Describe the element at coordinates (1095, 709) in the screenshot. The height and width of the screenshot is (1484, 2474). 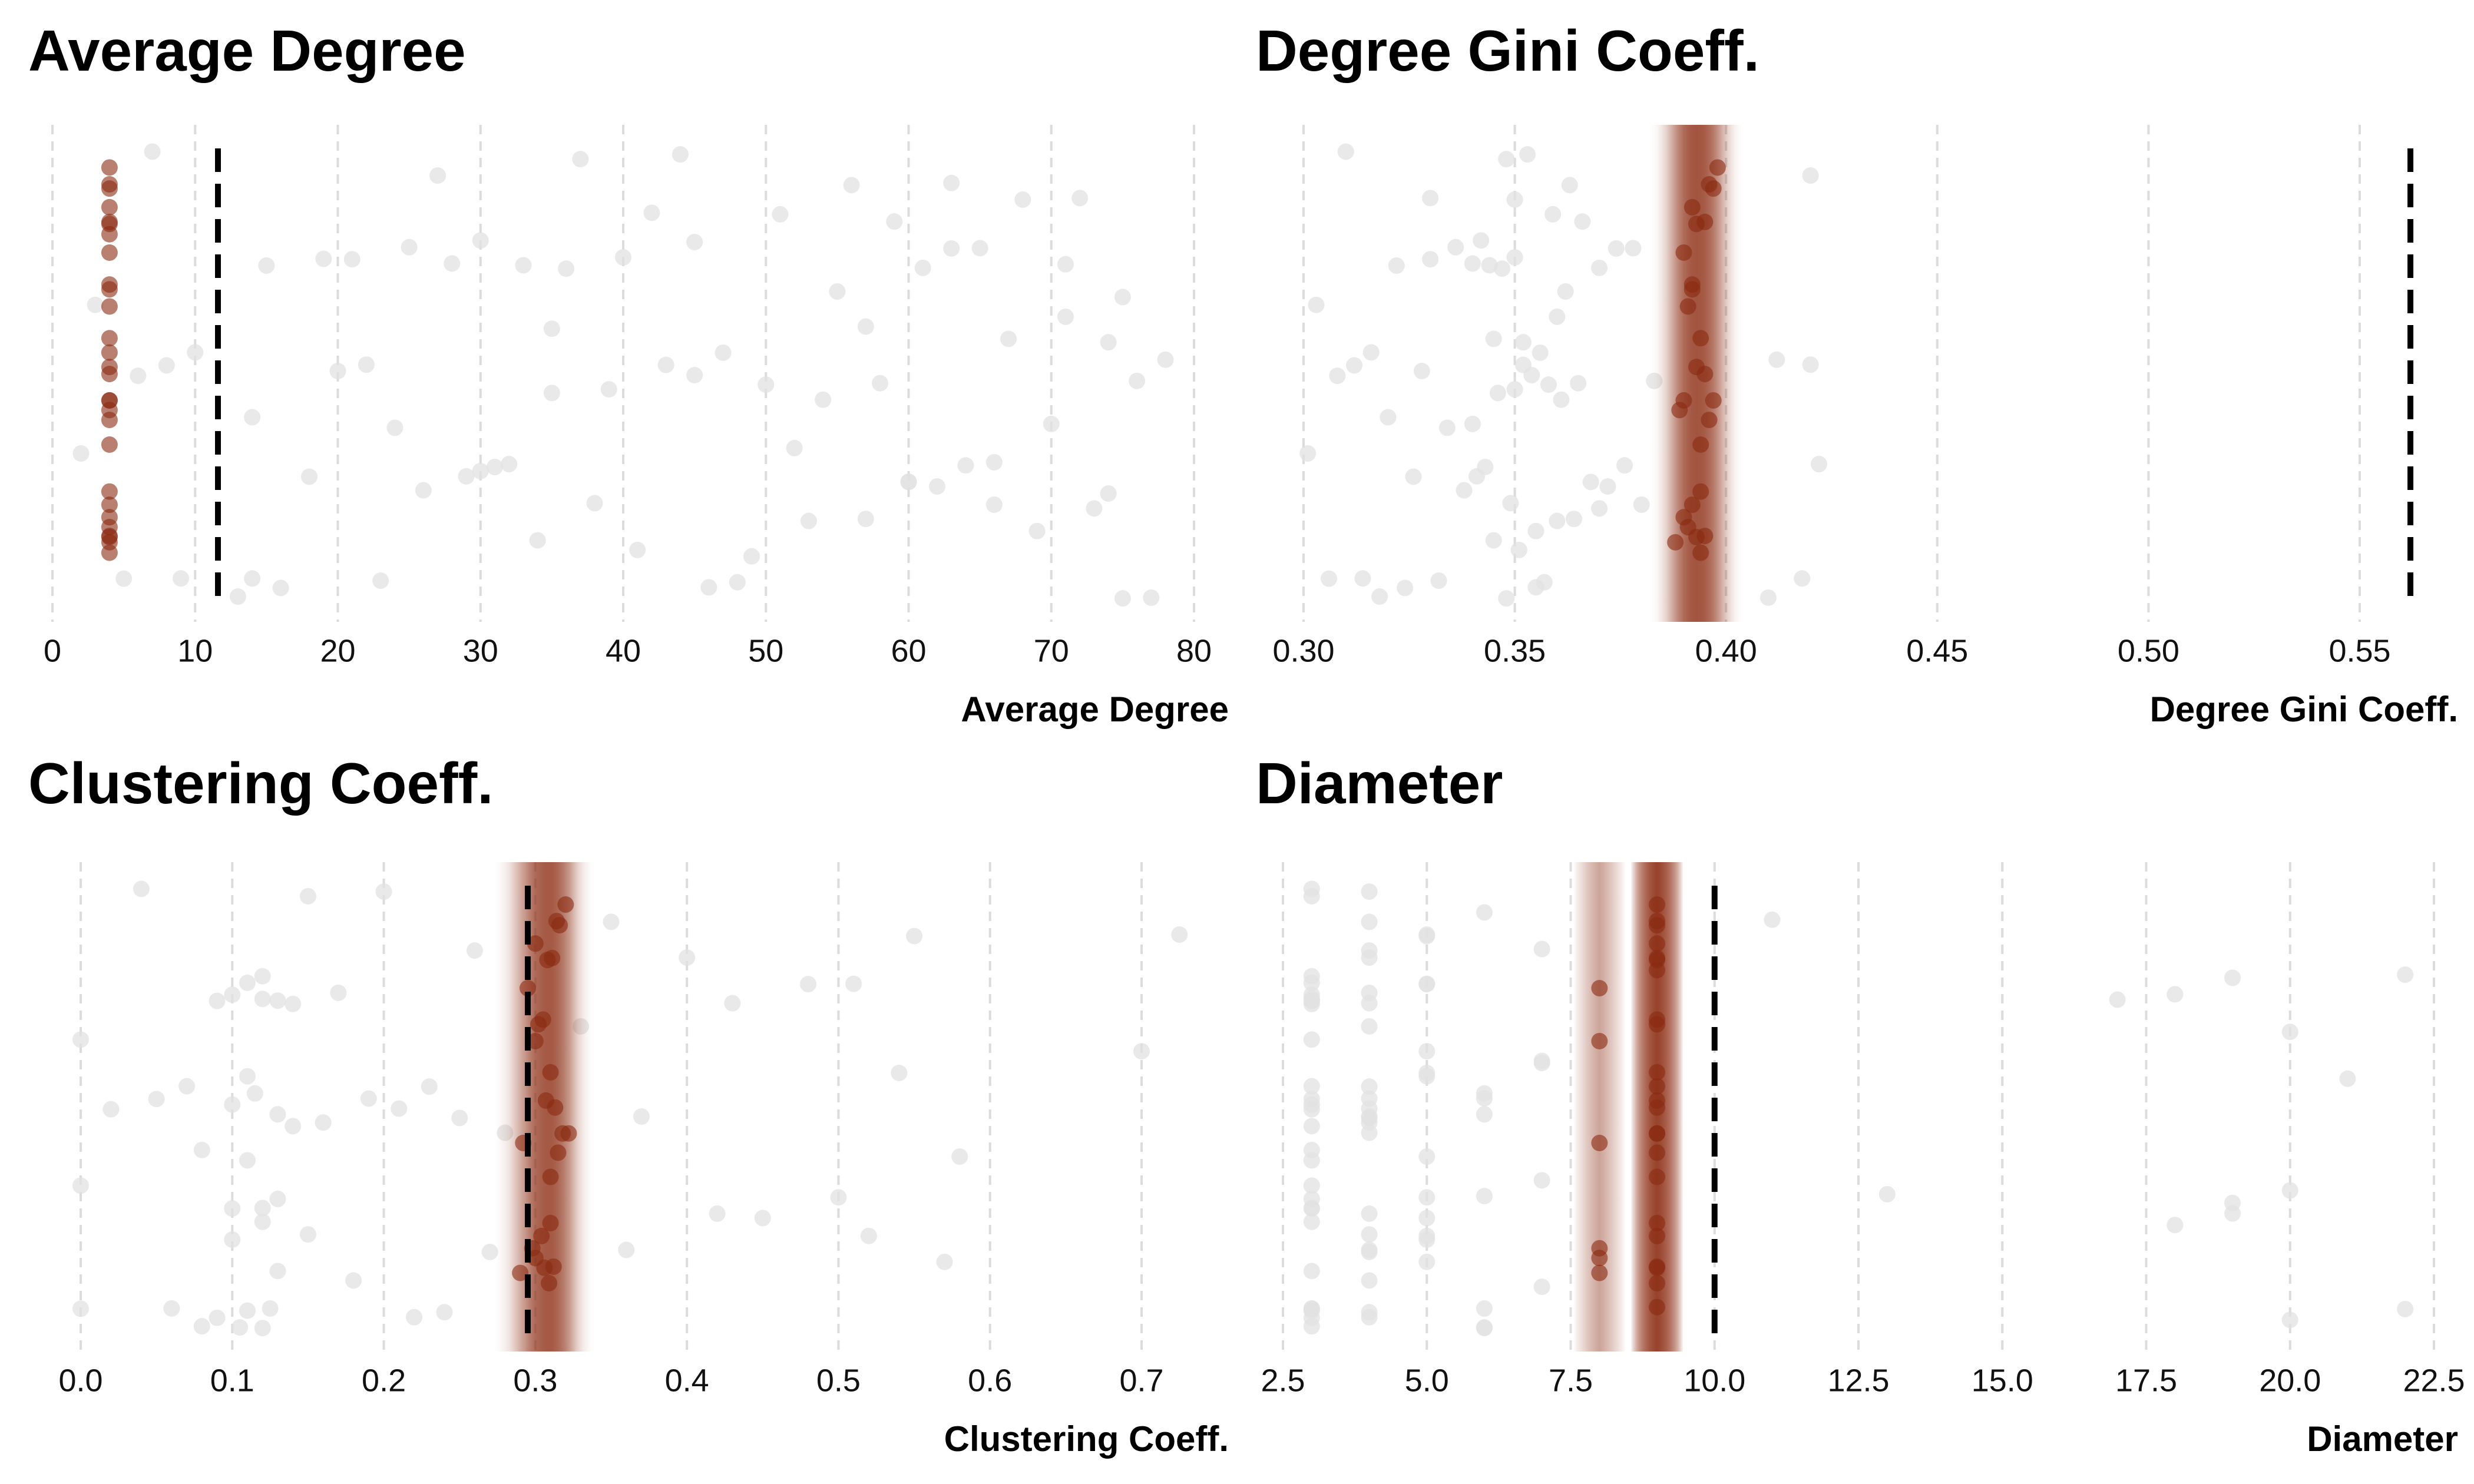
I see `x-axis-label: Average Degree` at that location.